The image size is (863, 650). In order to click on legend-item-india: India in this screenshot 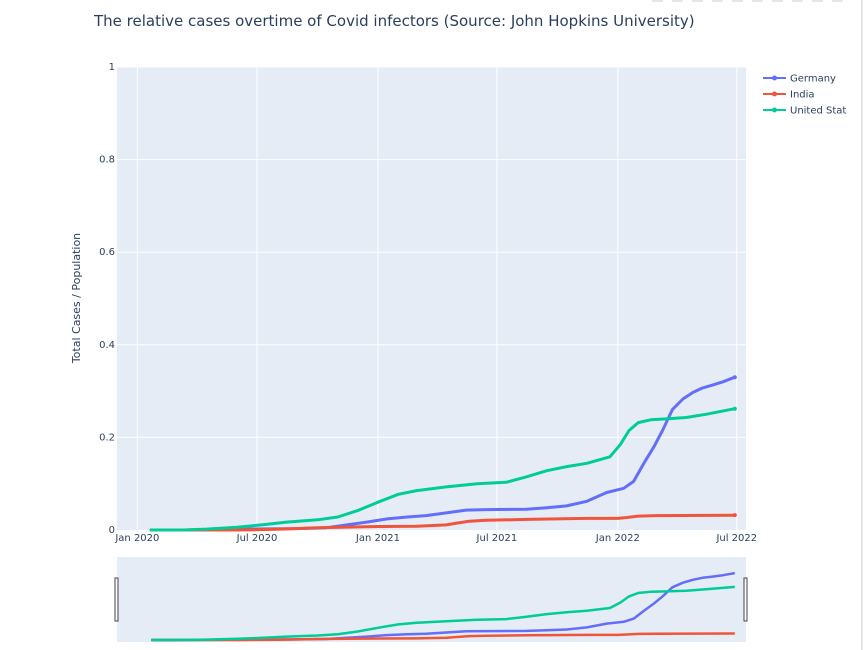, I will do `click(789, 95)`.